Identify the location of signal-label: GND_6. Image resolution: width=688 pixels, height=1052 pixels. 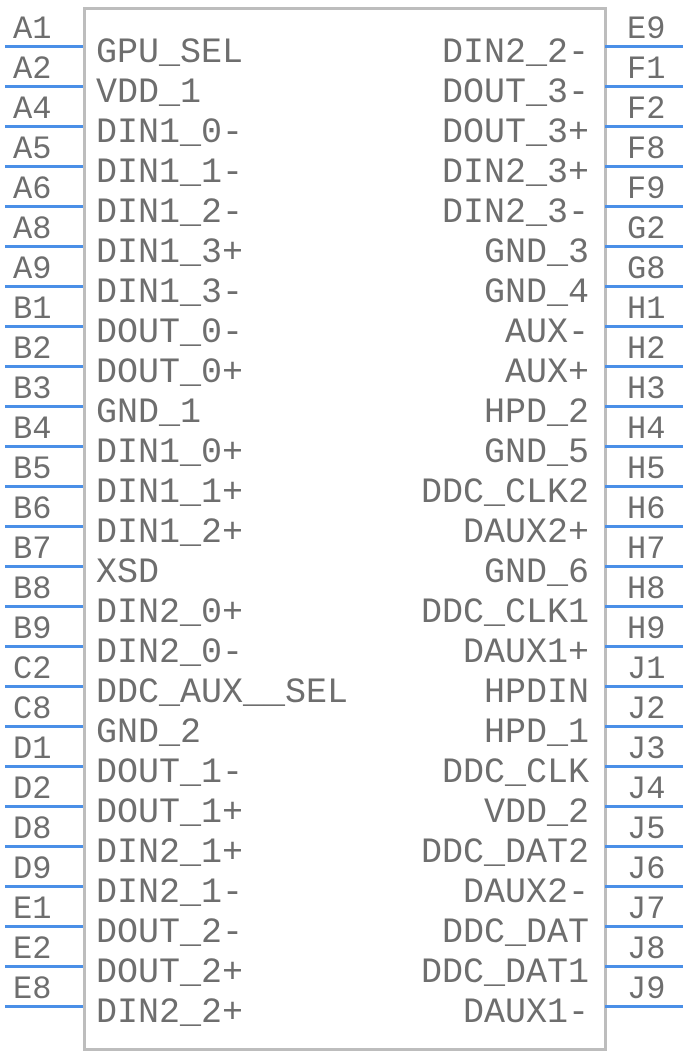
(536, 573).